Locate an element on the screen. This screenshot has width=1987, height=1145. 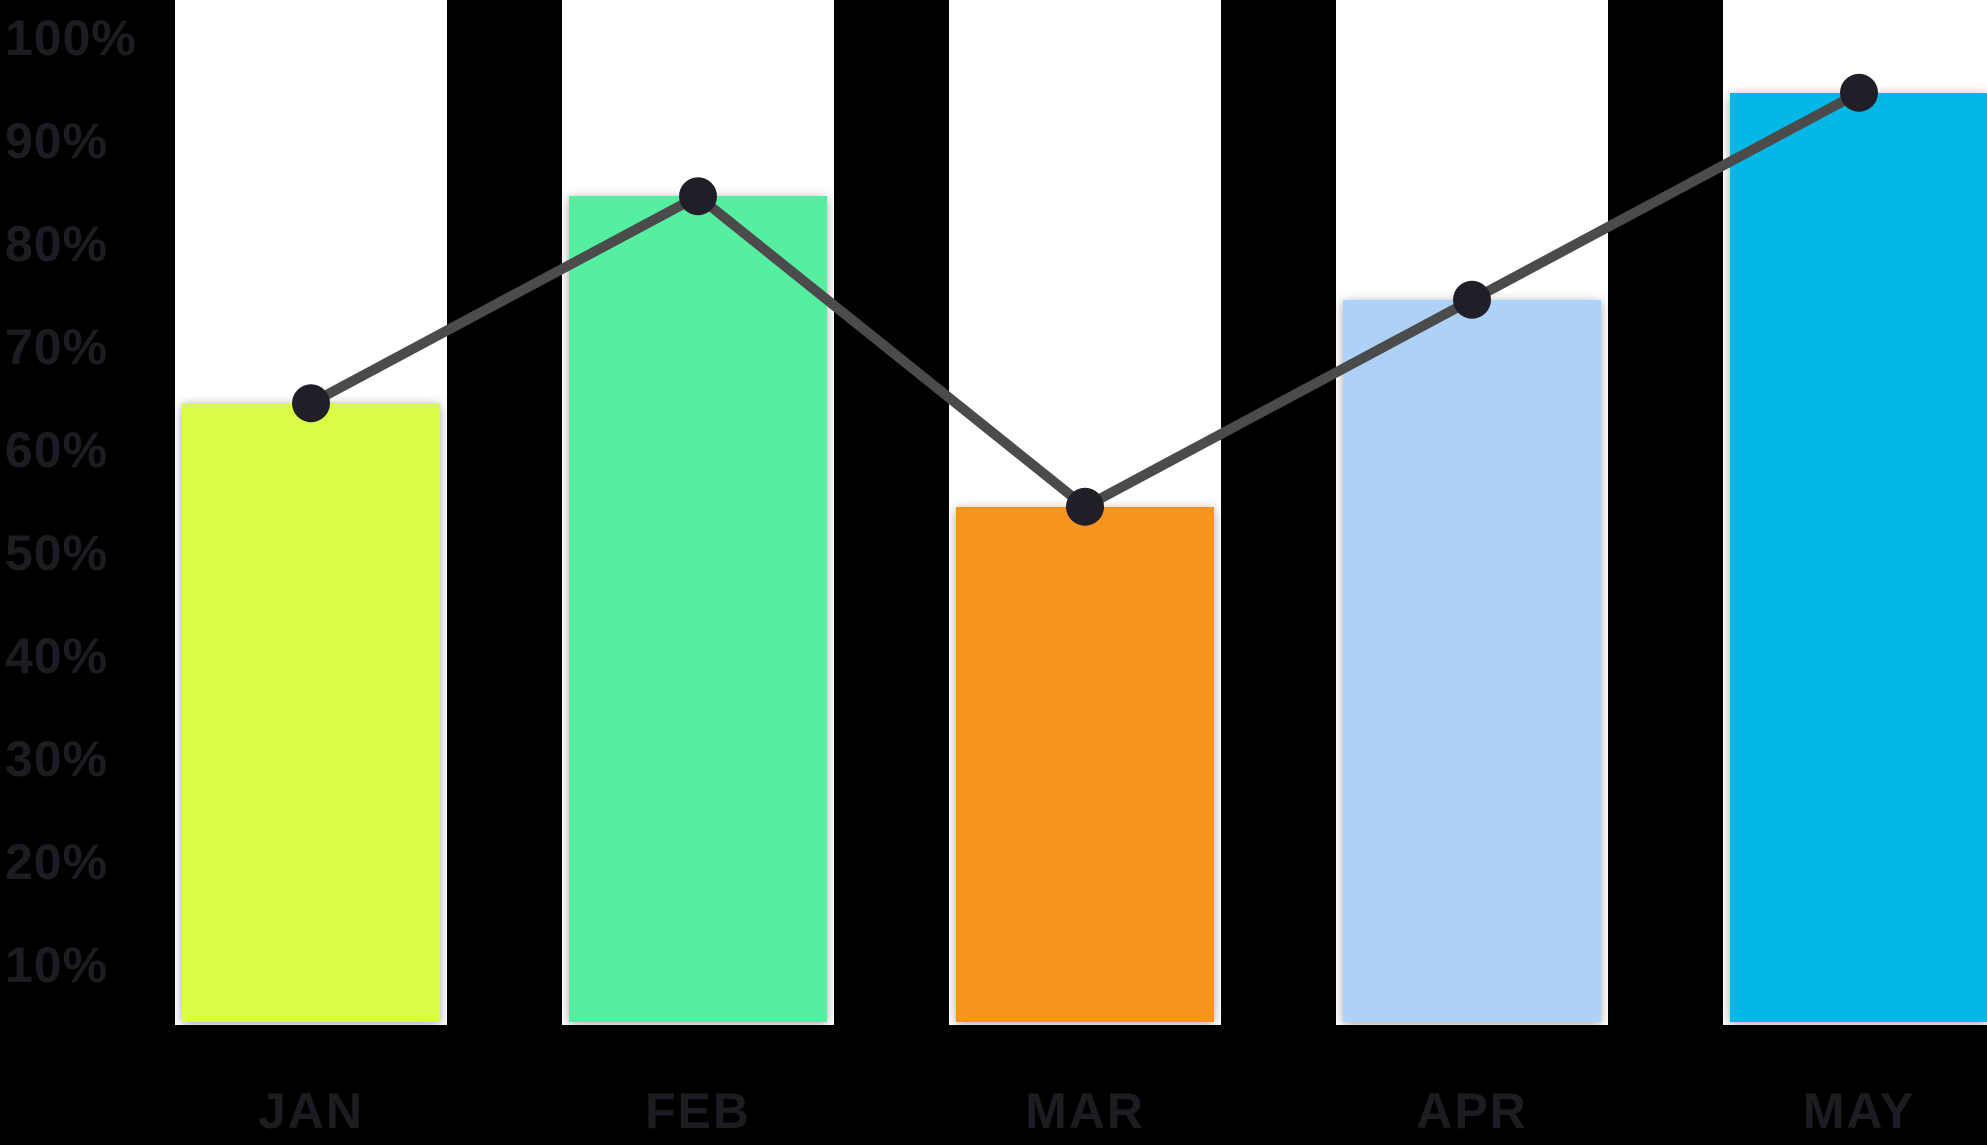
x-axis-label-feb: FEB is located at coordinates (698, 1111).